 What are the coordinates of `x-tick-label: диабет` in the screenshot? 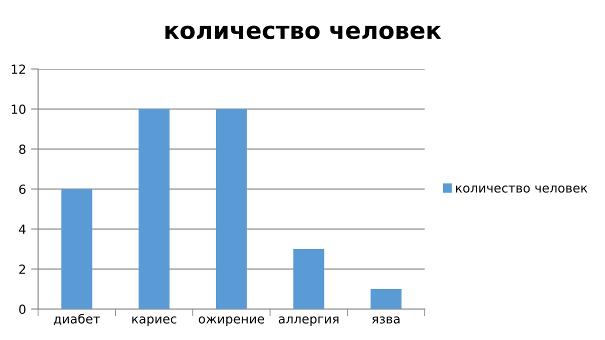 It's located at (77, 320).